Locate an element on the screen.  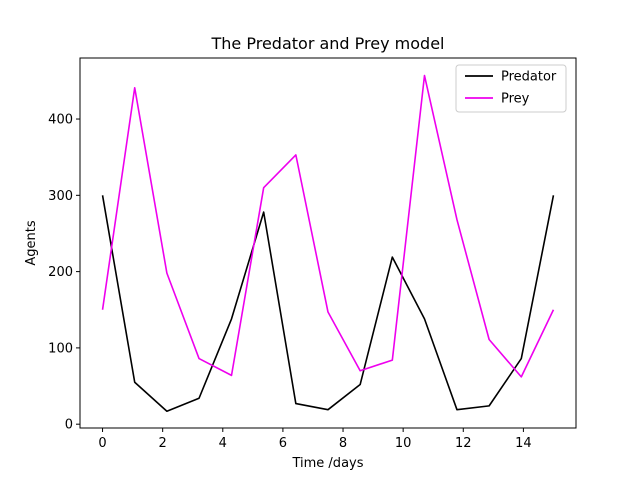
x-tick-label: 6 is located at coordinates (283, 443).